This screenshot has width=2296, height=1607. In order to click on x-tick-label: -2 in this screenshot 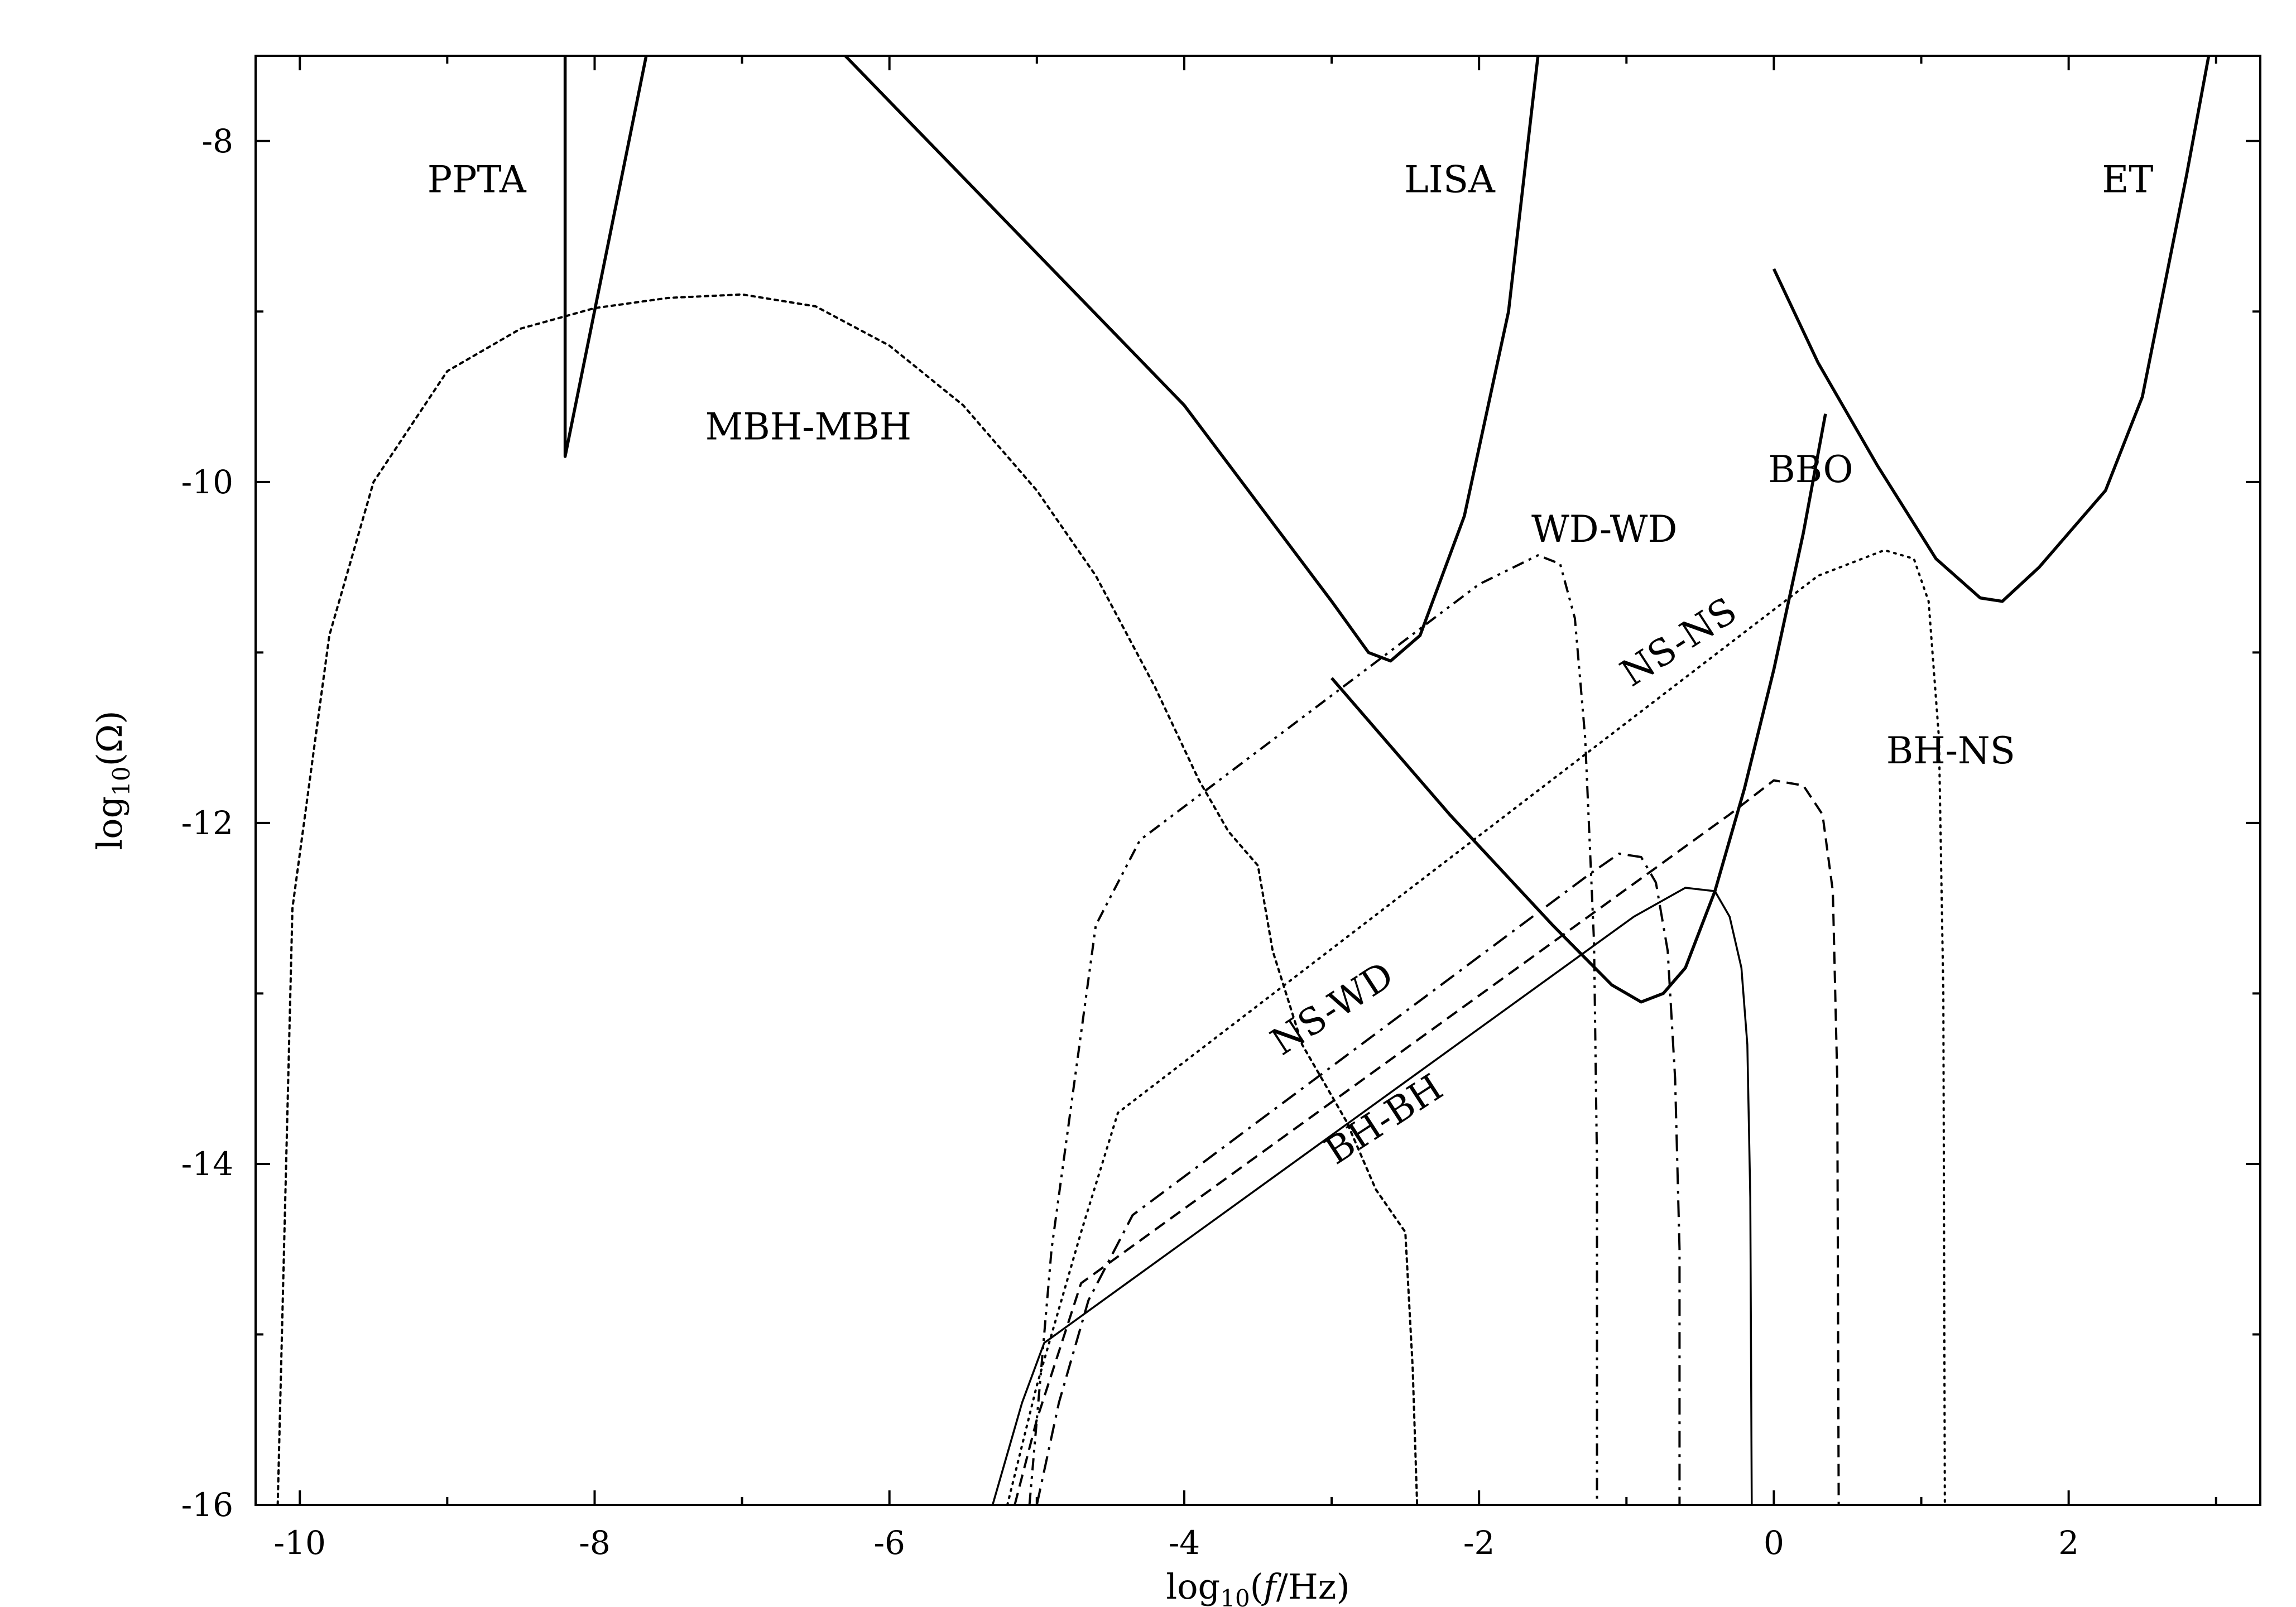, I will do `click(1479, 1543)`.